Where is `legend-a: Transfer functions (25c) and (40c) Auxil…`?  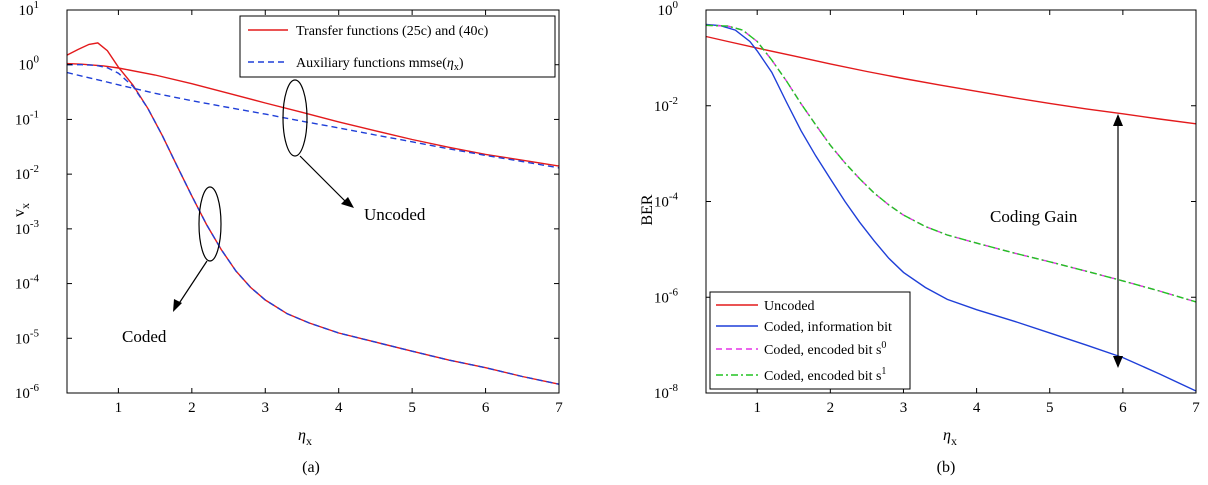 legend-a: Transfer functions (25c) and (40c) Auxil… is located at coordinates (397, 46).